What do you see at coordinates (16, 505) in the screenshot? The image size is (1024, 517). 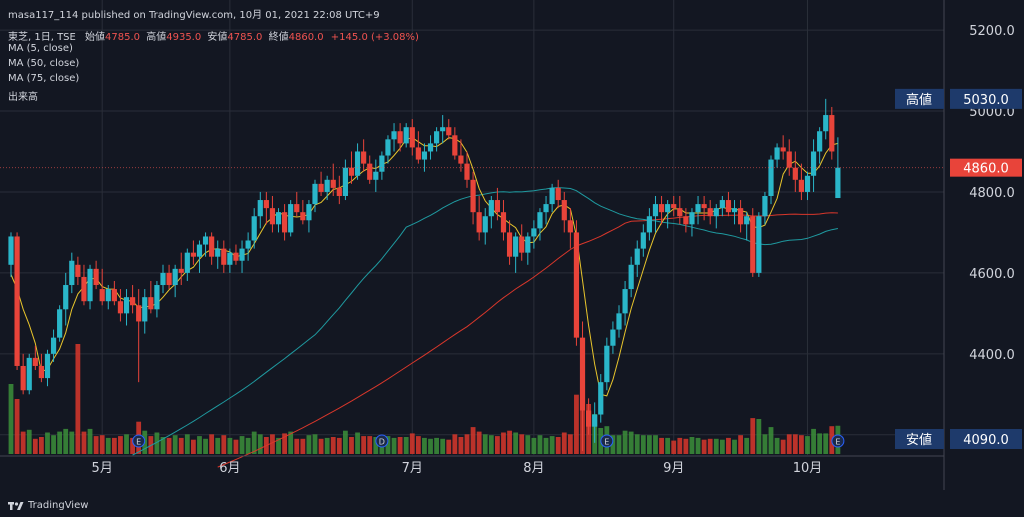 I see `tradingview-logo-icon` at bounding box center [16, 505].